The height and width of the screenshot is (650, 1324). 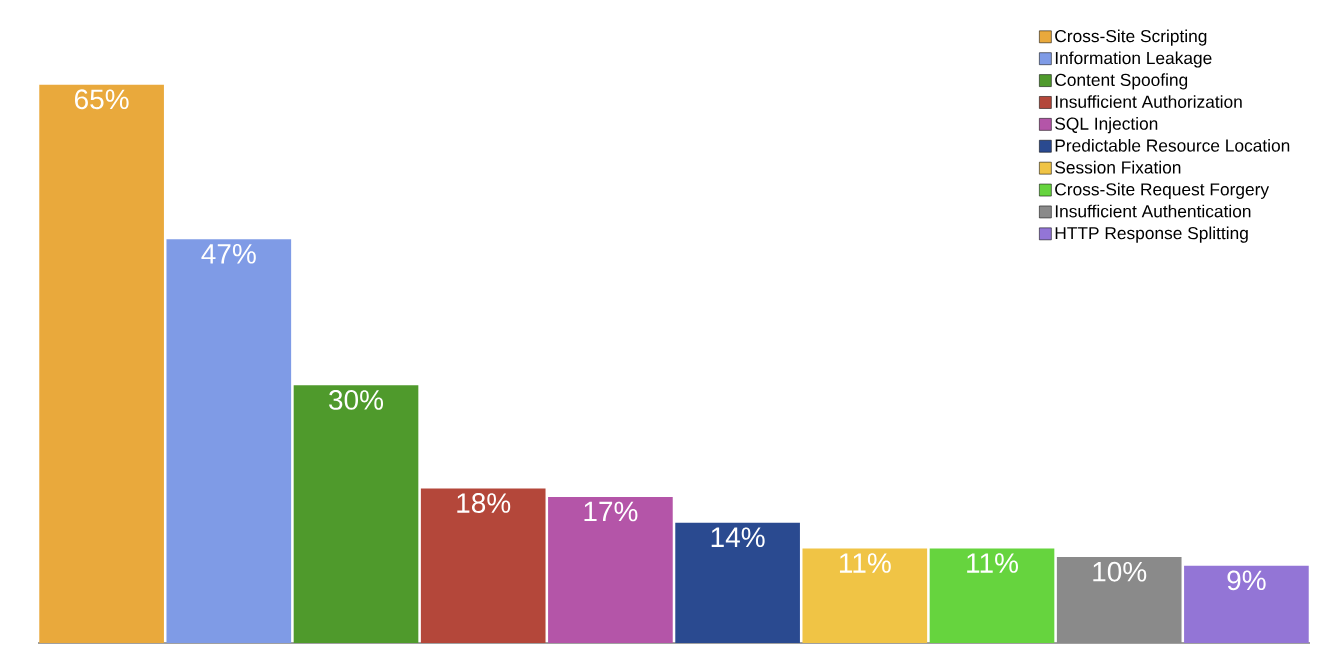 I want to click on data-label: 30%, so click(x=356, y=400).